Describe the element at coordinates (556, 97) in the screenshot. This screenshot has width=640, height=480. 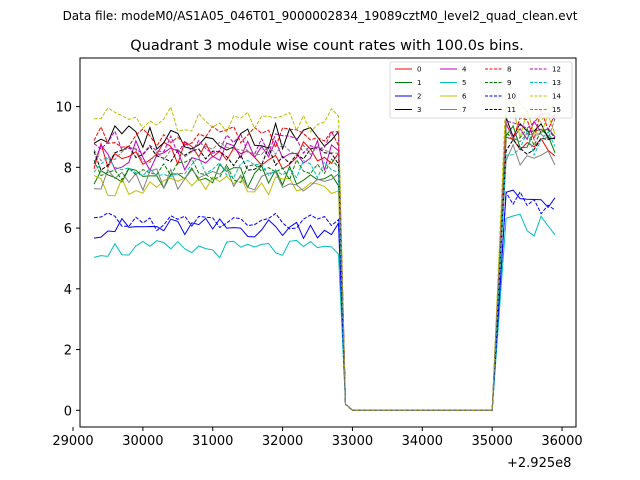
I see `legend-label-14: 14` at that location.